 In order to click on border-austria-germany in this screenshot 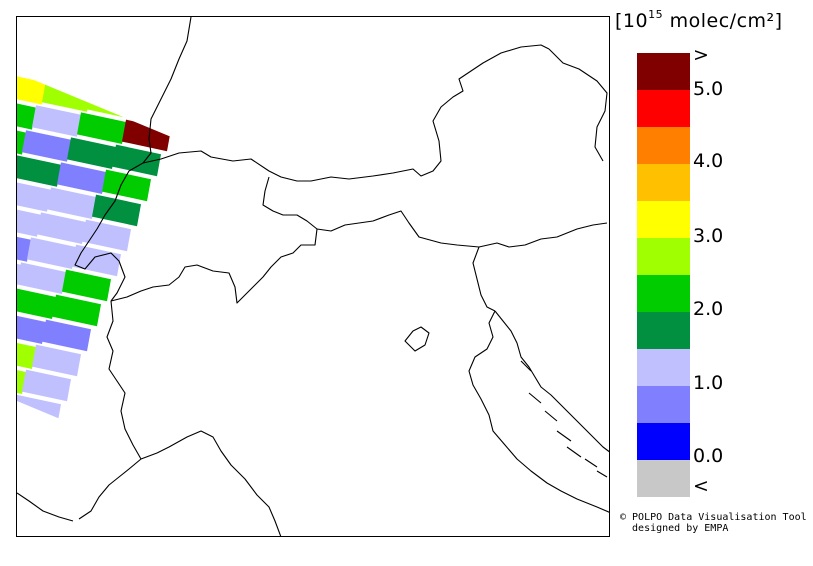, I will do `click(578, 105)`.